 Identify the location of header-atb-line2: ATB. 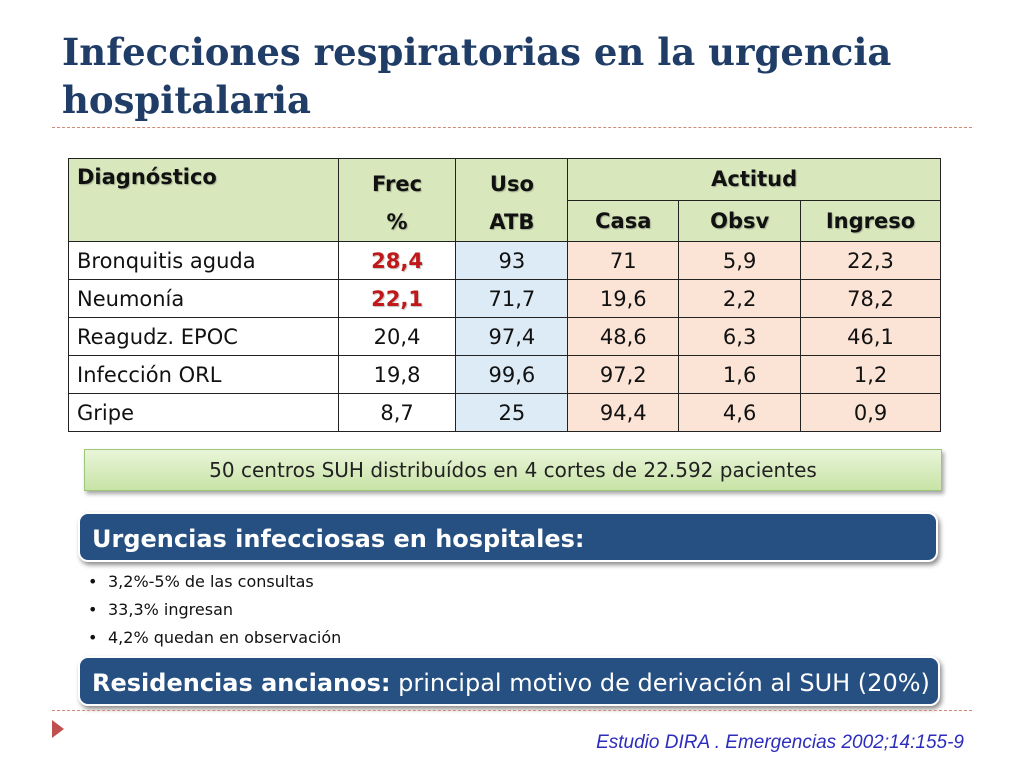
(512, 222).